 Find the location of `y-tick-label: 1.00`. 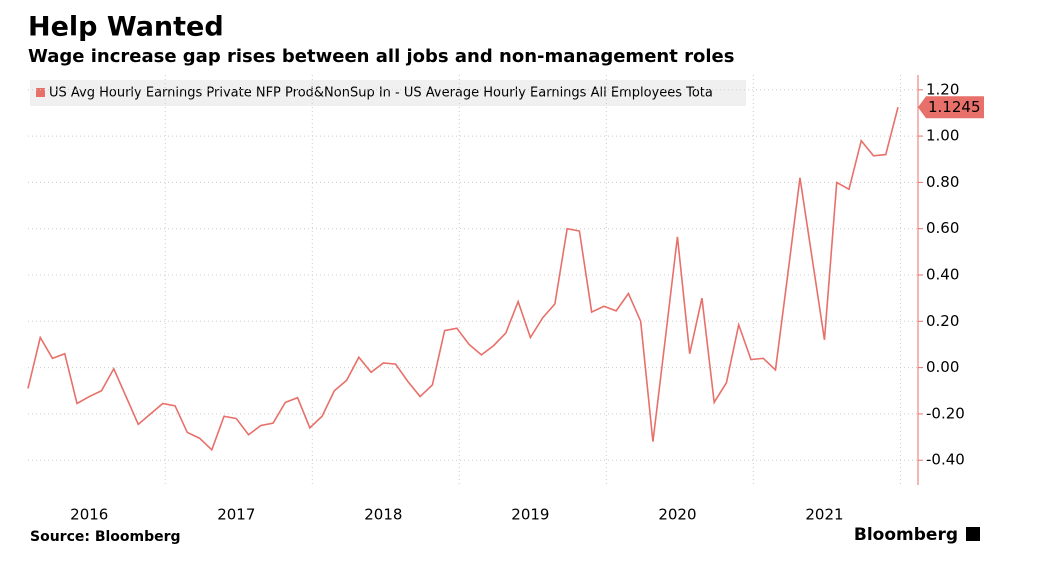

y-tick-label: 1.00 is located at coordinates (942, 136).